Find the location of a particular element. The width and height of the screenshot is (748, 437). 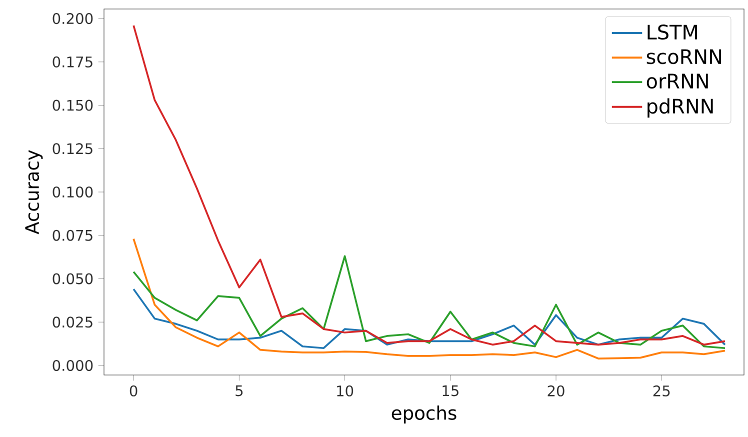

x-tick-label: 25 is located at coordinates (661, 390).